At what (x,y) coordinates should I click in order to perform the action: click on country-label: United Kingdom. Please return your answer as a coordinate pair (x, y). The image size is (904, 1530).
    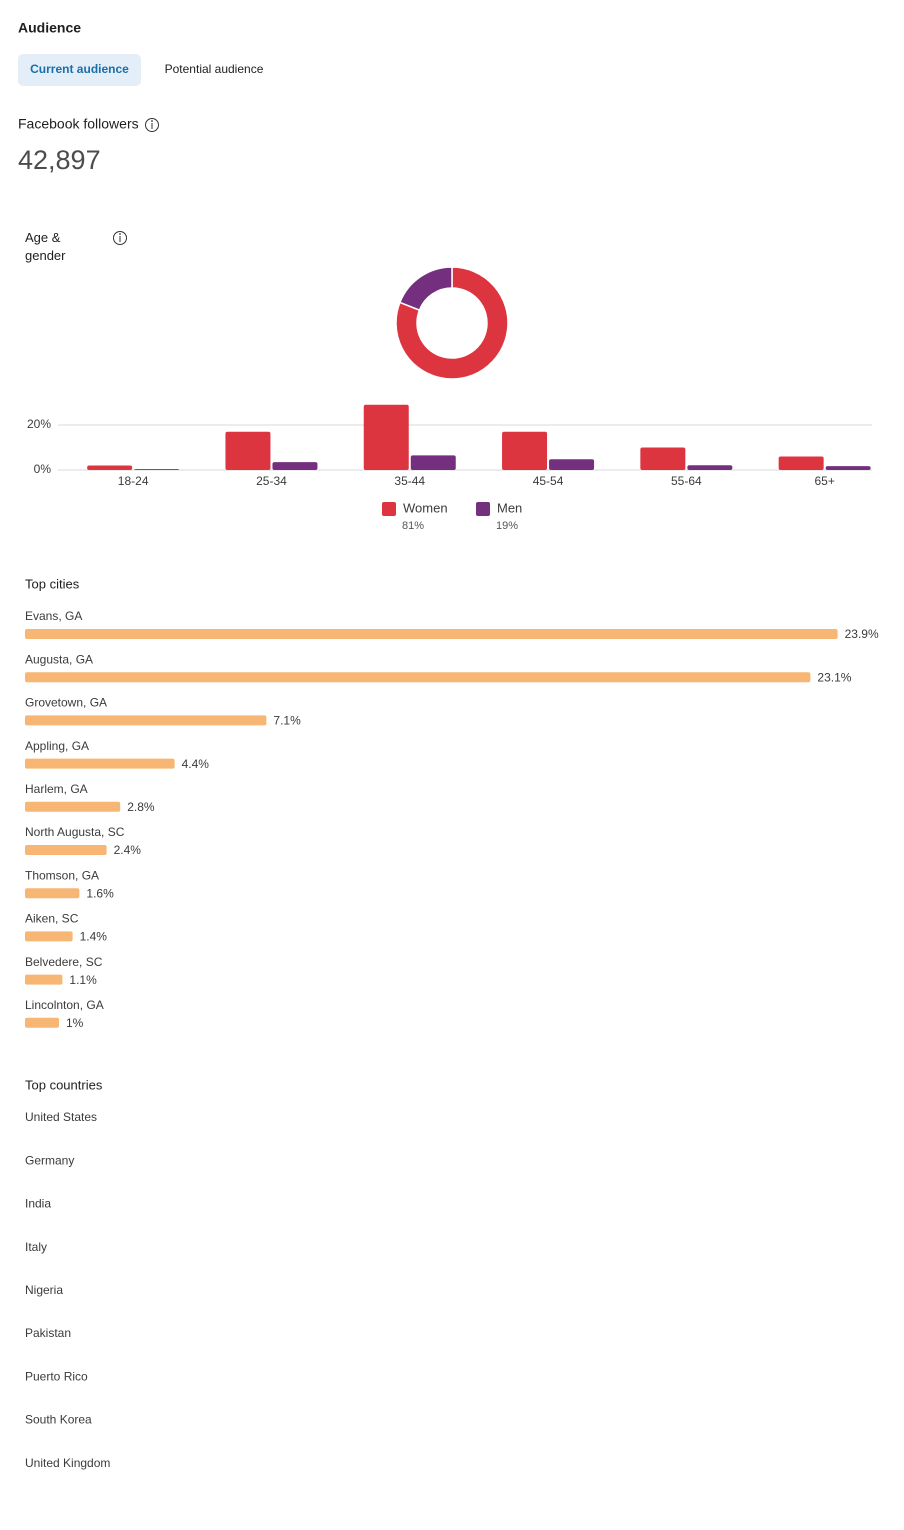
    Looking at the image, I should click on (67, 1463).